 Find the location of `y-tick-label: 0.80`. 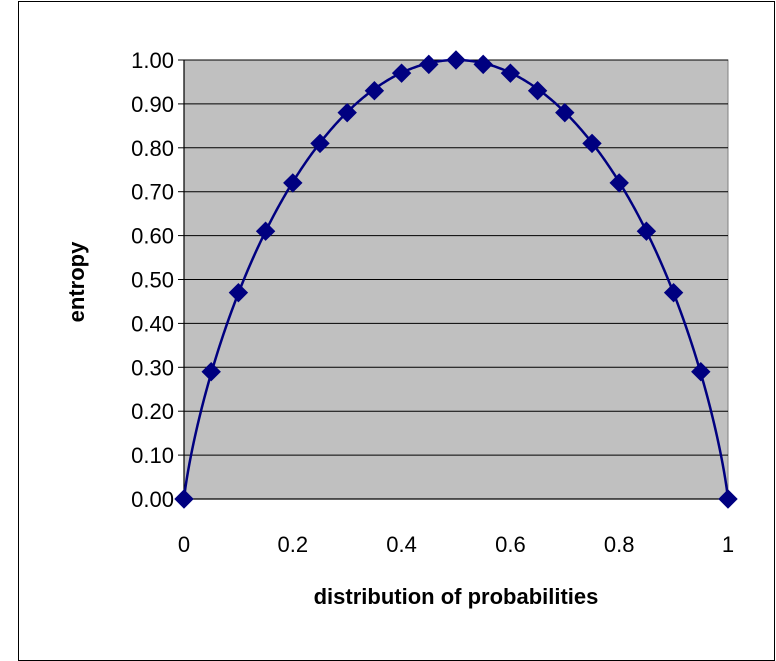

y-tick-label: 0.80 is located at coordinates (152, 148).